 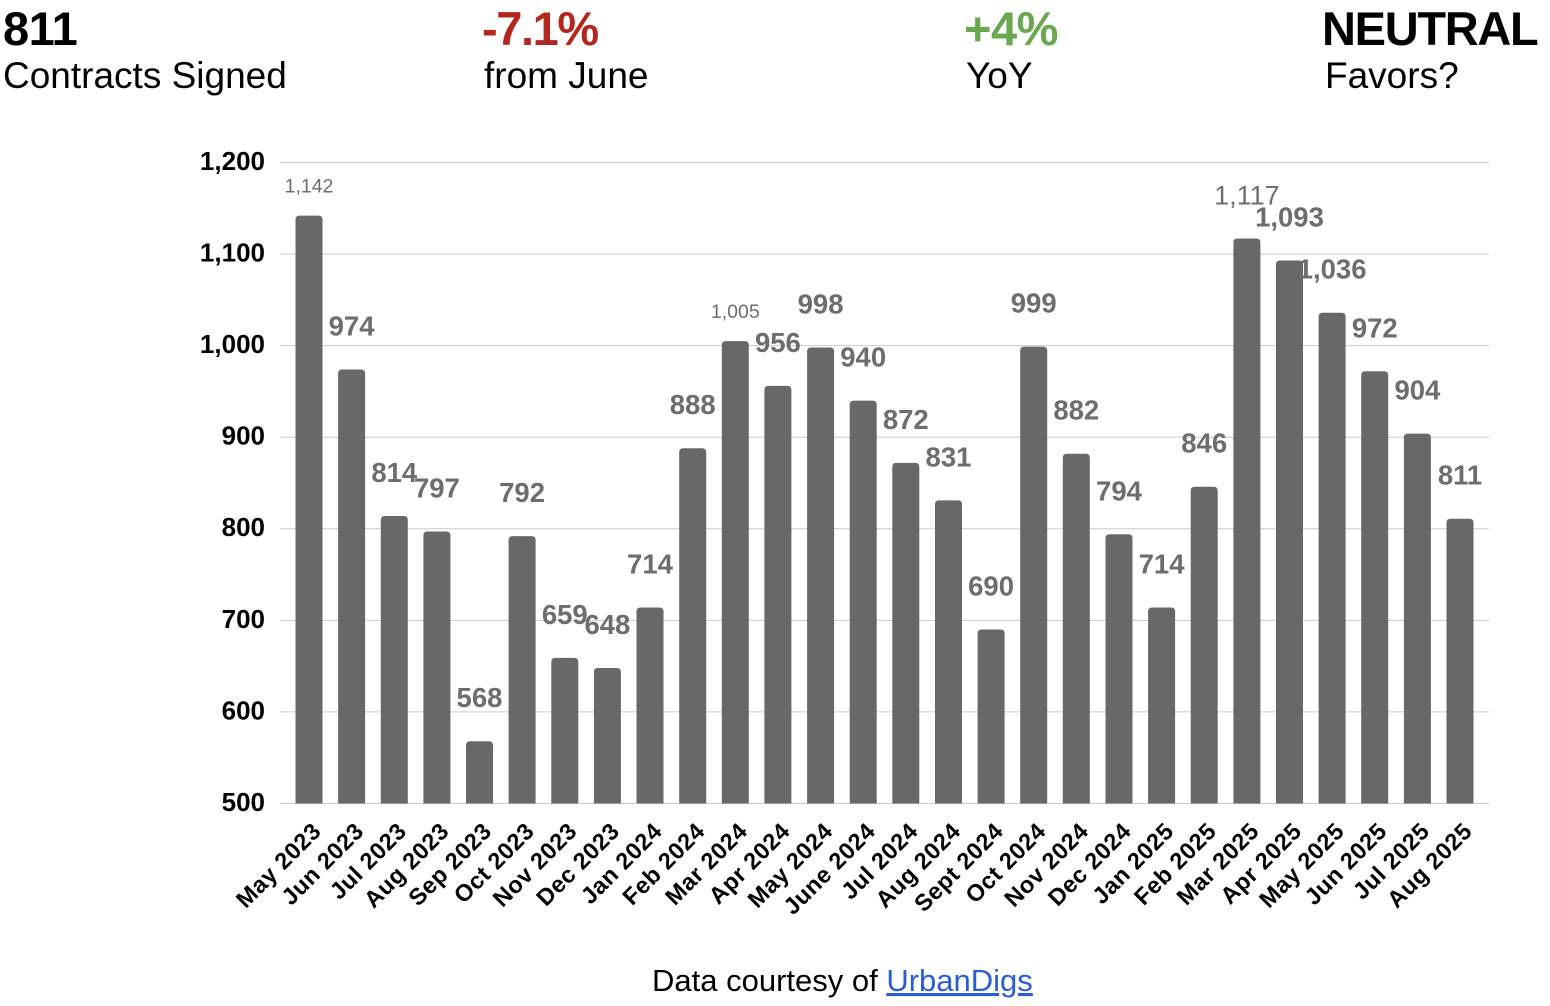 I want to click on svg-text: 1,036, so click(x=1332, y=269).